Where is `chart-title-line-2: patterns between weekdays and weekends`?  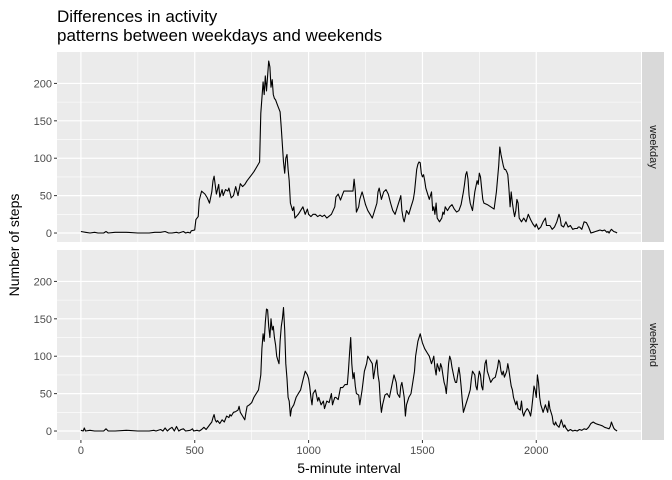
chart-title-line-2: patterns between weekdays and weekends is located at coordinates (219, 35).